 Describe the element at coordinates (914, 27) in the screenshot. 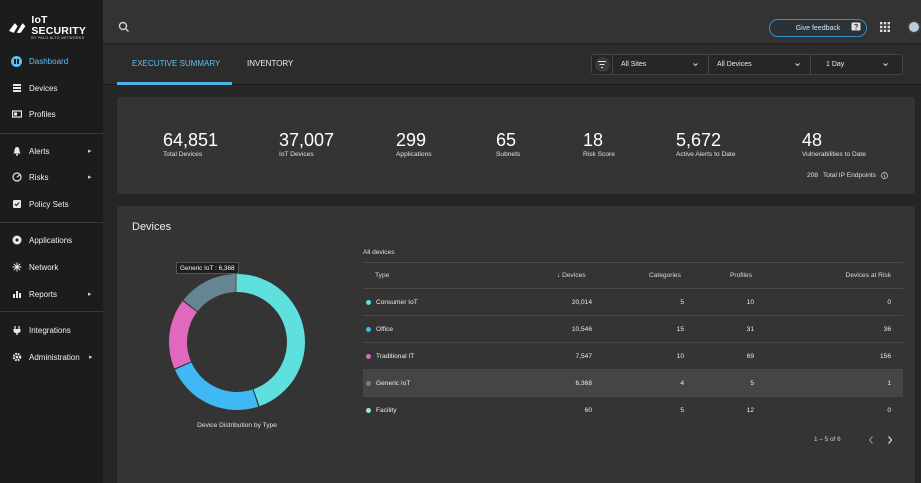

I see `avatar` at that location.